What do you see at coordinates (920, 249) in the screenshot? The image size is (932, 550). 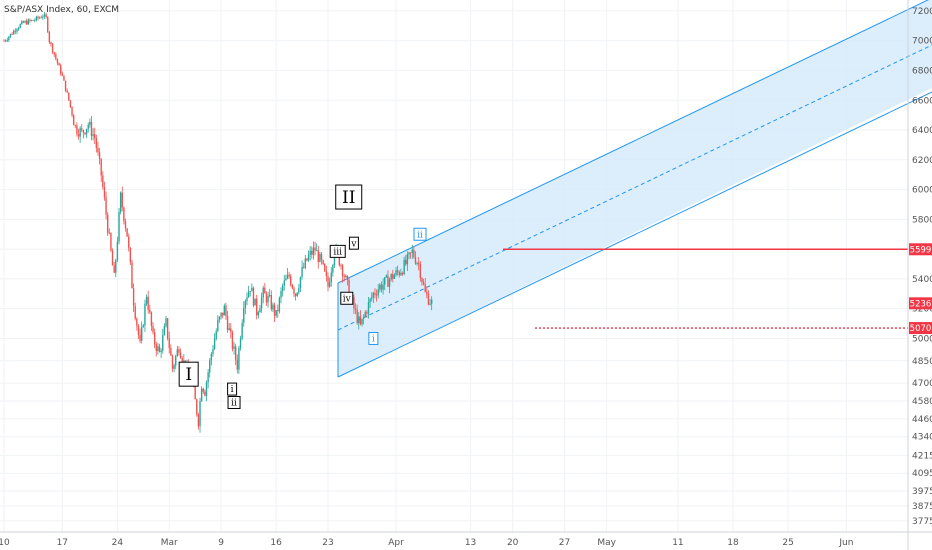 I see `price-badge` at bounding box center [920, 249].